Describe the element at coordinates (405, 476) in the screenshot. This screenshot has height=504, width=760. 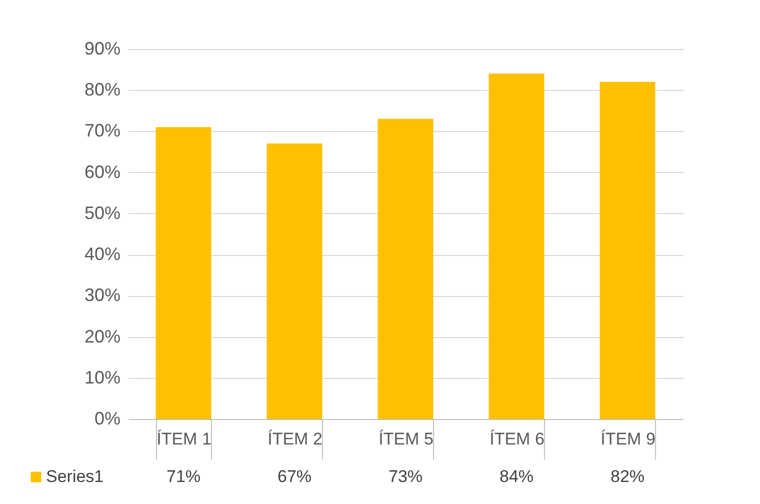
I see `text: 73%` at that location.